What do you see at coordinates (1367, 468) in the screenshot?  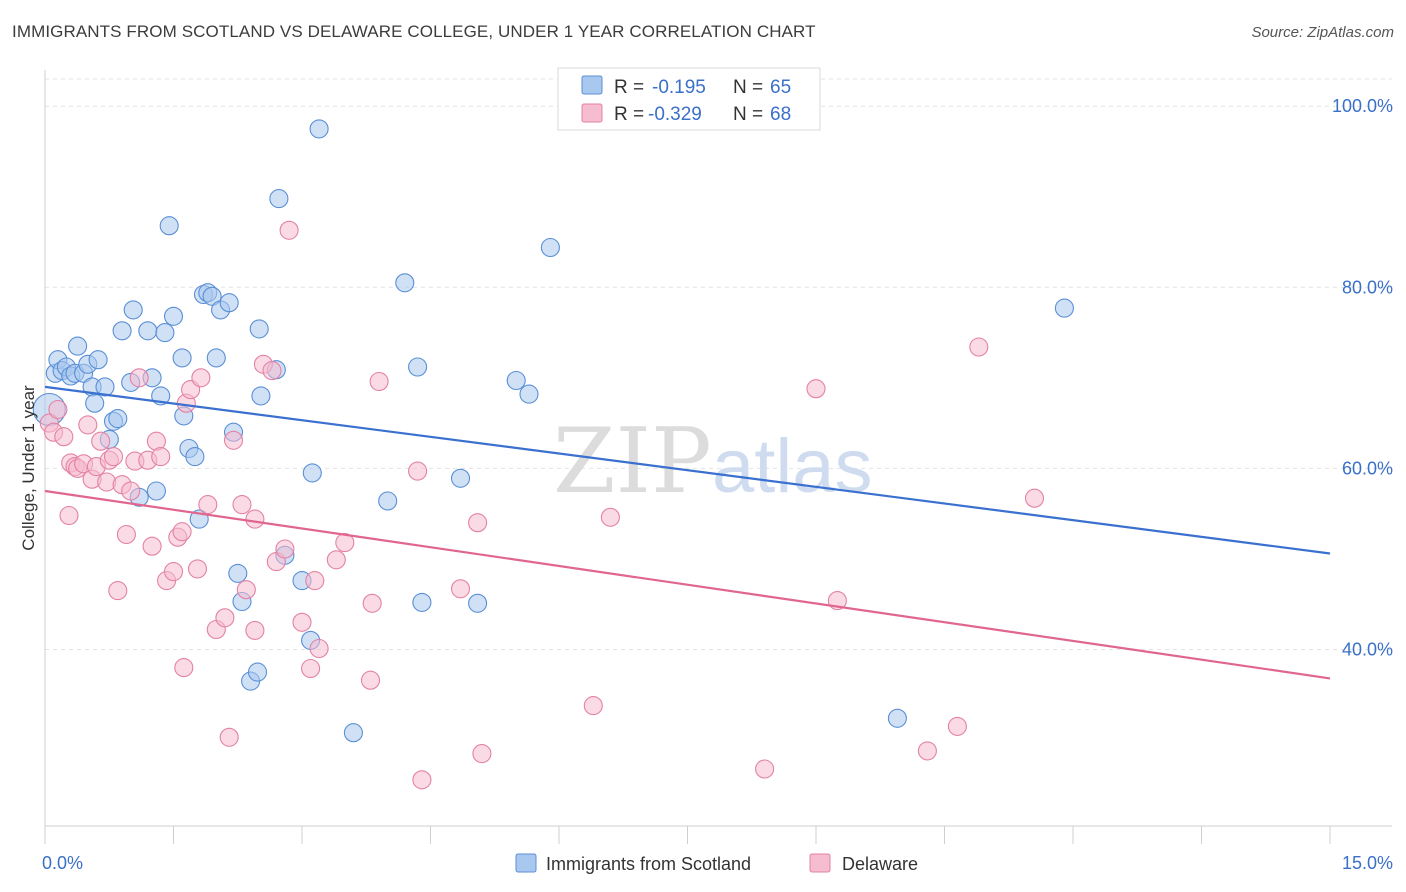 I see `y-tick-label: 60.0%` at bounding box center [1367, 468].